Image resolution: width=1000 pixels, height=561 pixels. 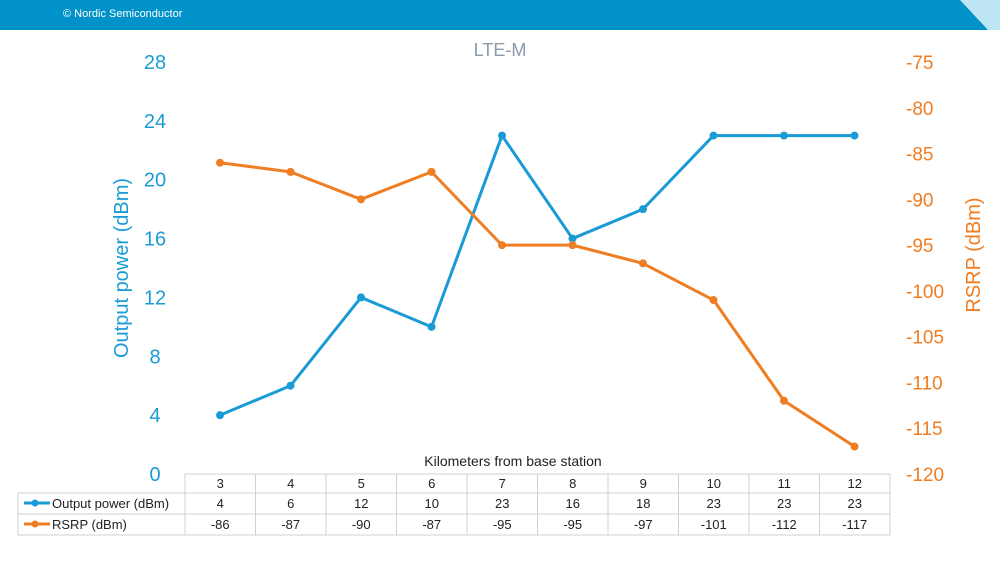 What do you see at coordinates (974, 254) in the screenshot?
I see `y2-axis-title: RSRP (dBm)` at bounding box center [974, 254].